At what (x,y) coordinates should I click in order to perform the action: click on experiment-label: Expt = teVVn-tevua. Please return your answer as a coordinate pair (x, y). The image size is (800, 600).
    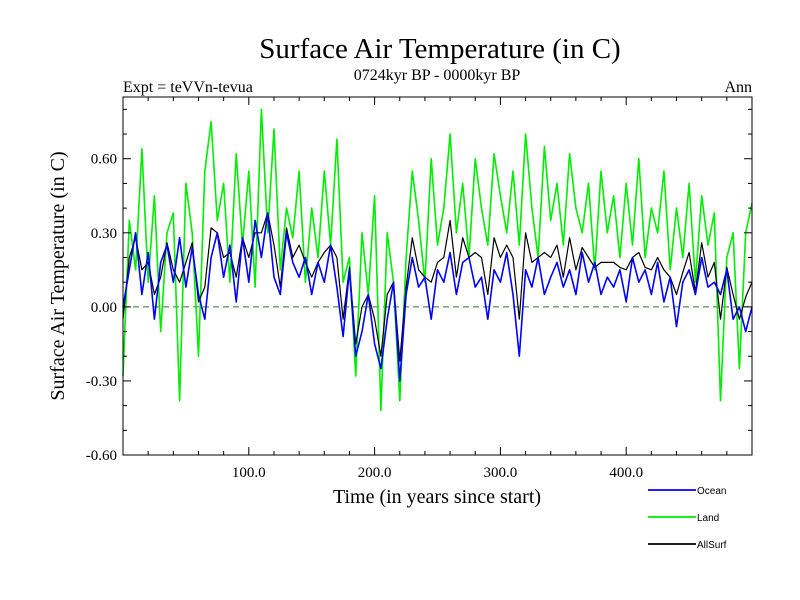
    Looking at the image, I should click on (188, 87).